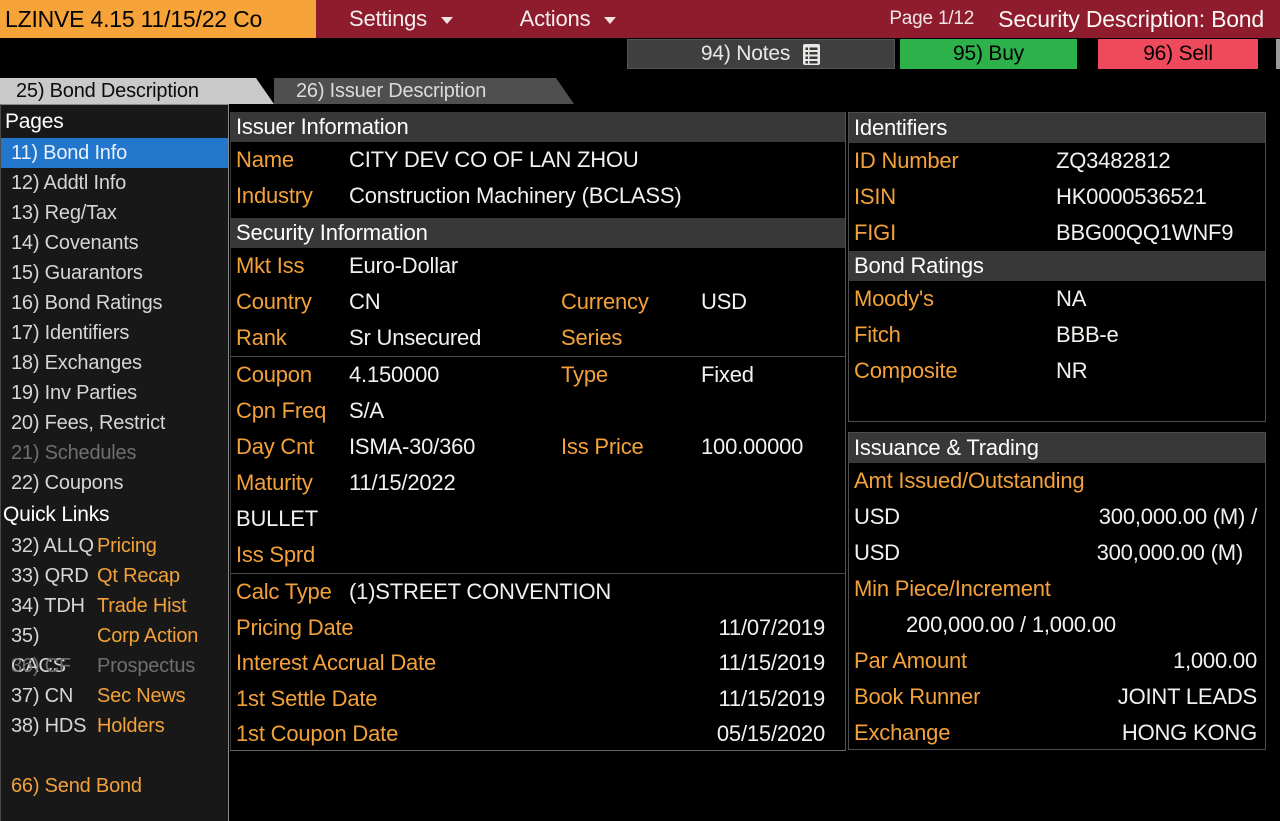 This screenshot has width=1280, height=821. What do you see at coordinates (75, 243) in the screenshot?
I see `sidebar-item-covenants: 14) Covenants` at bounding box center [75, 243].